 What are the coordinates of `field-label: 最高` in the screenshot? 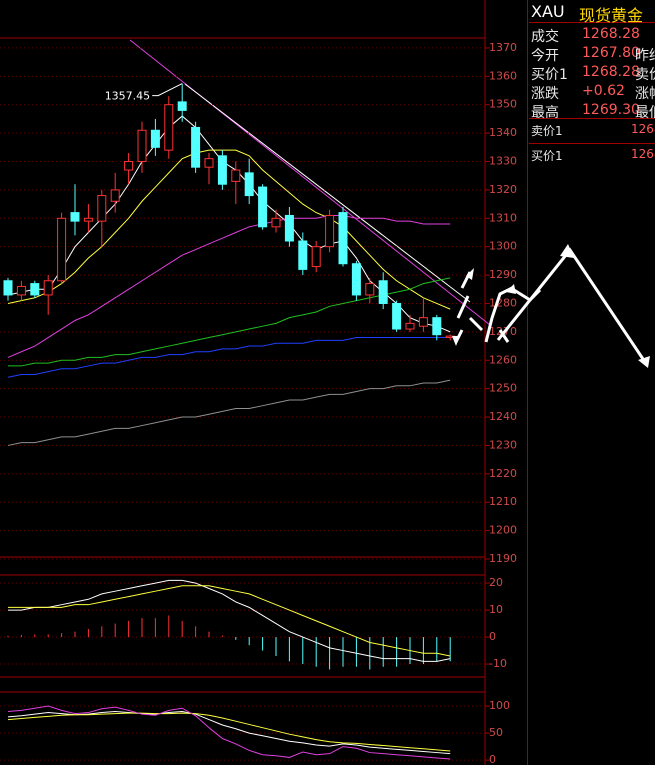 It's located at (545, 113).